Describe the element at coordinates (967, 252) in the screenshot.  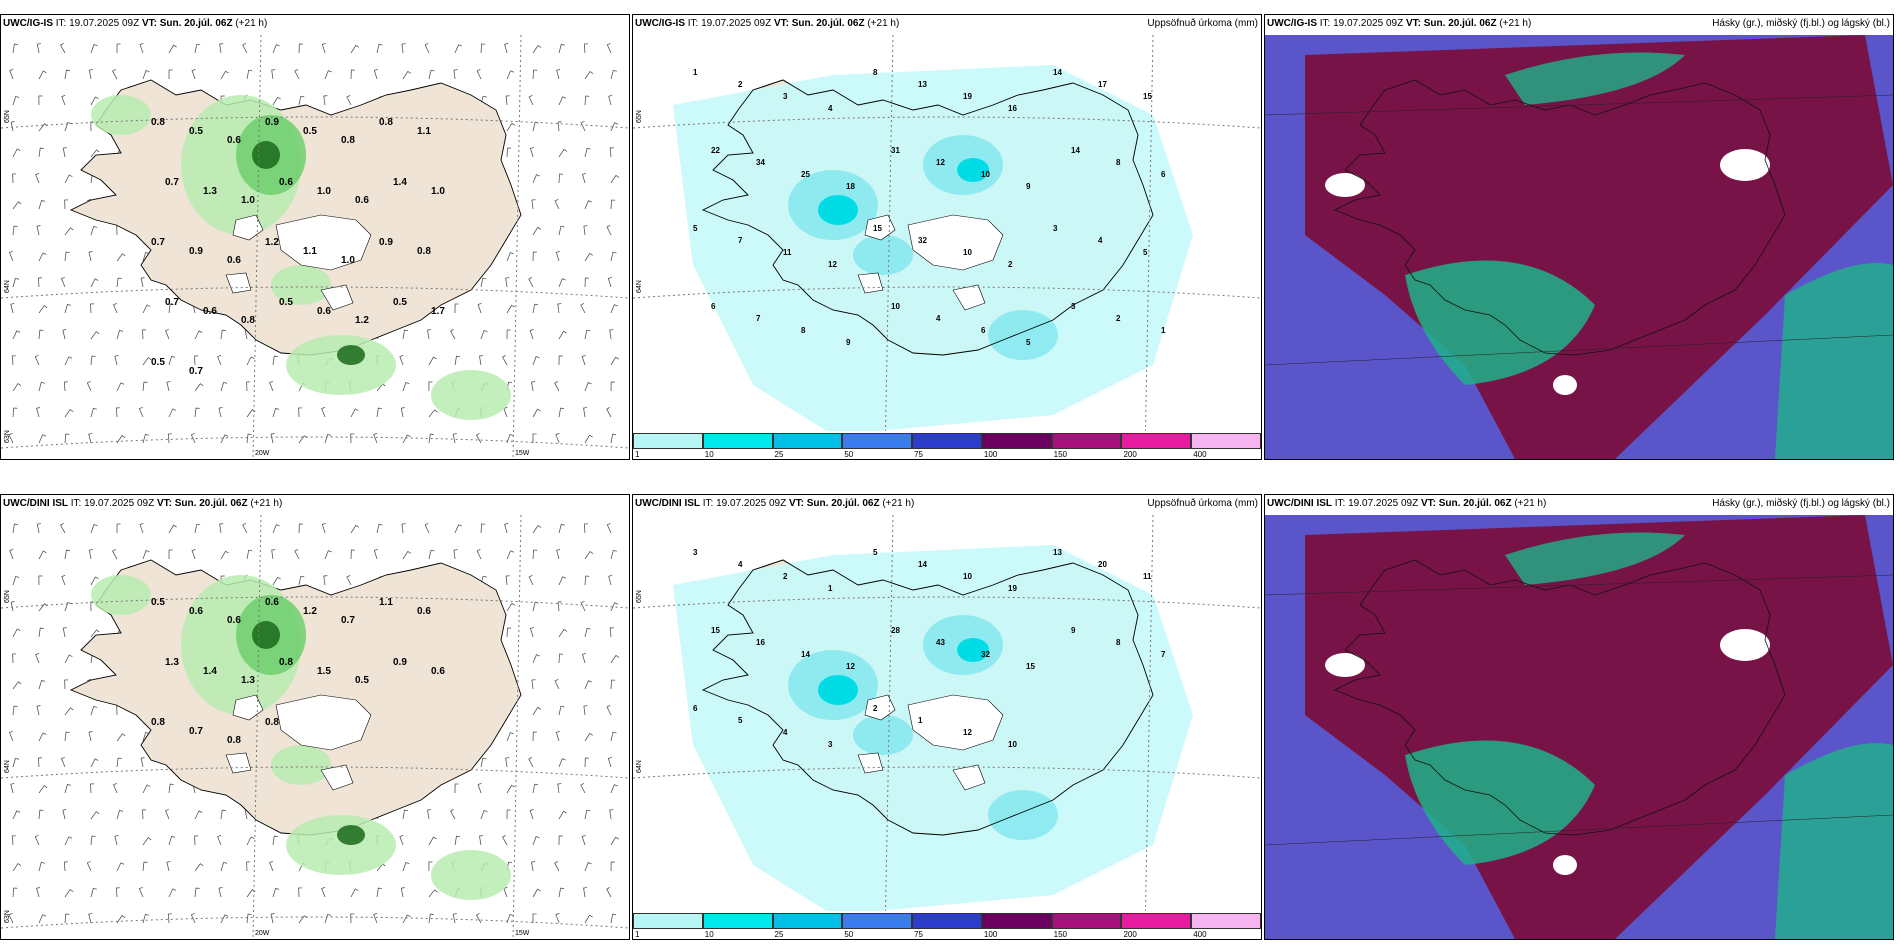
I see `precip-value-label: 10` at that location.